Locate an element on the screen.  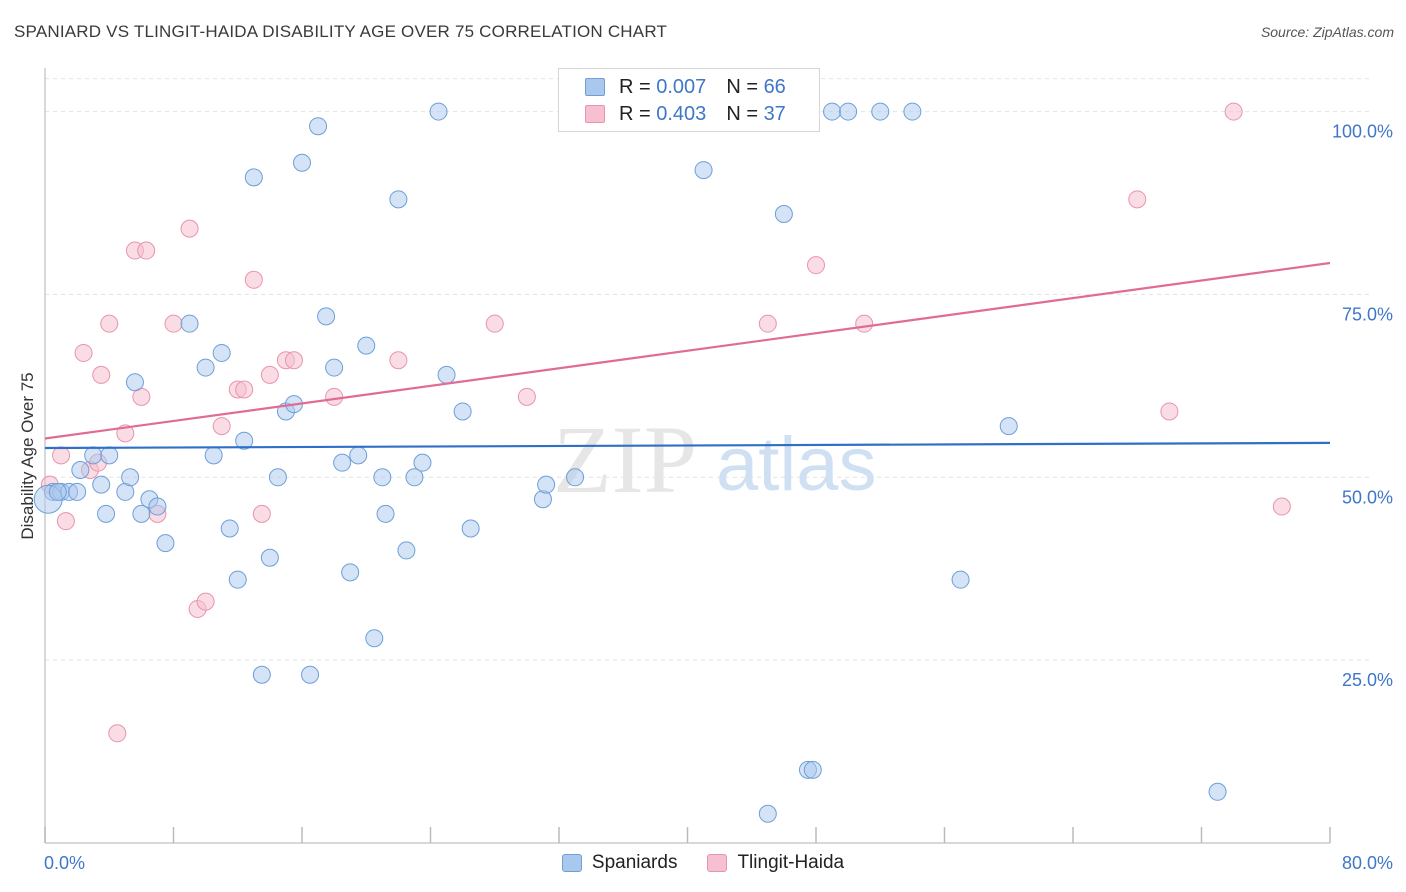
legend-n-value: 66 is located at coordinates (774, 86).